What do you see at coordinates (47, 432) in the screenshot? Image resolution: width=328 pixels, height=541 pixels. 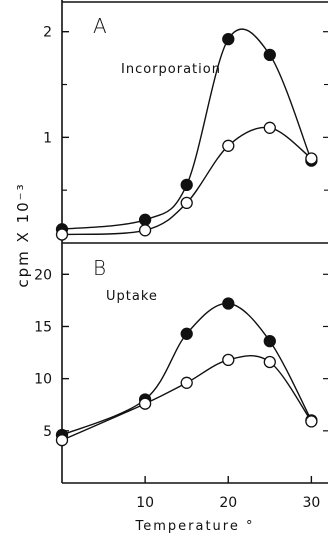 I see `panel-b-ytick-label: 5` at bounding box center [47, 432].